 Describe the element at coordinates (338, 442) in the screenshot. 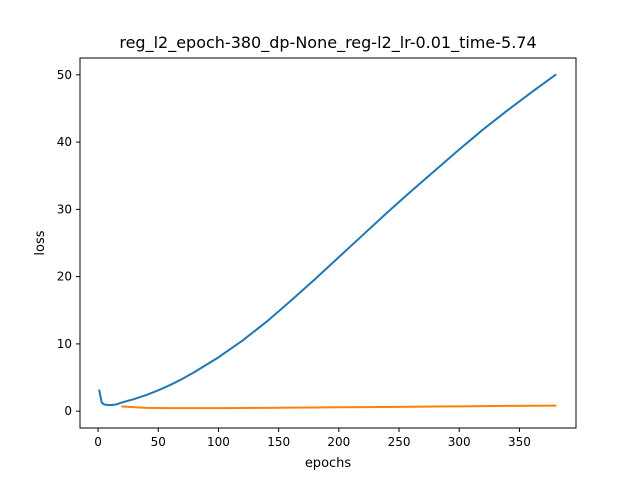

I see `x-tick-label: 200` at that location.